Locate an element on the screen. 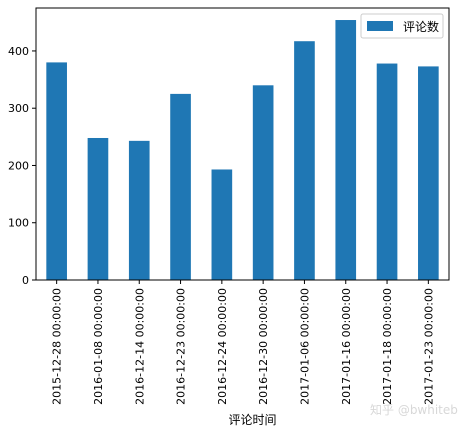 The width and height of the screenshot is (464, 439). y-tick-label: 300 is located at coordinates (18, 108).